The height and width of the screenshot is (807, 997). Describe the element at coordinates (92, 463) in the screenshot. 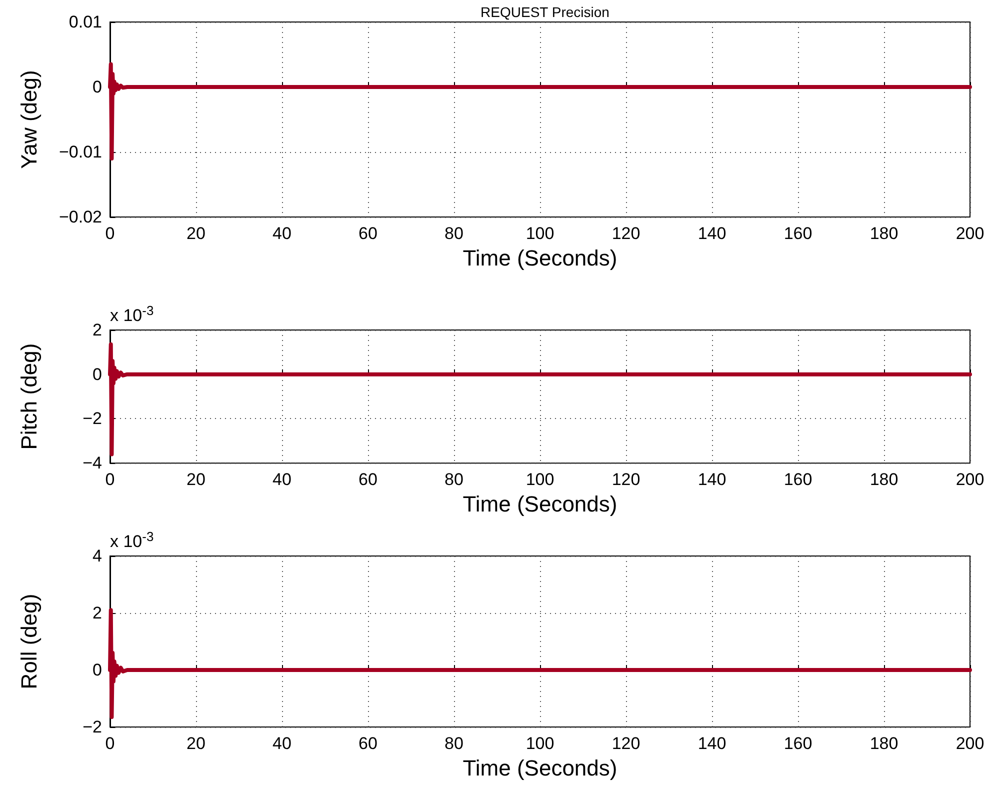

I see `y-tick-label: −4` at that location.